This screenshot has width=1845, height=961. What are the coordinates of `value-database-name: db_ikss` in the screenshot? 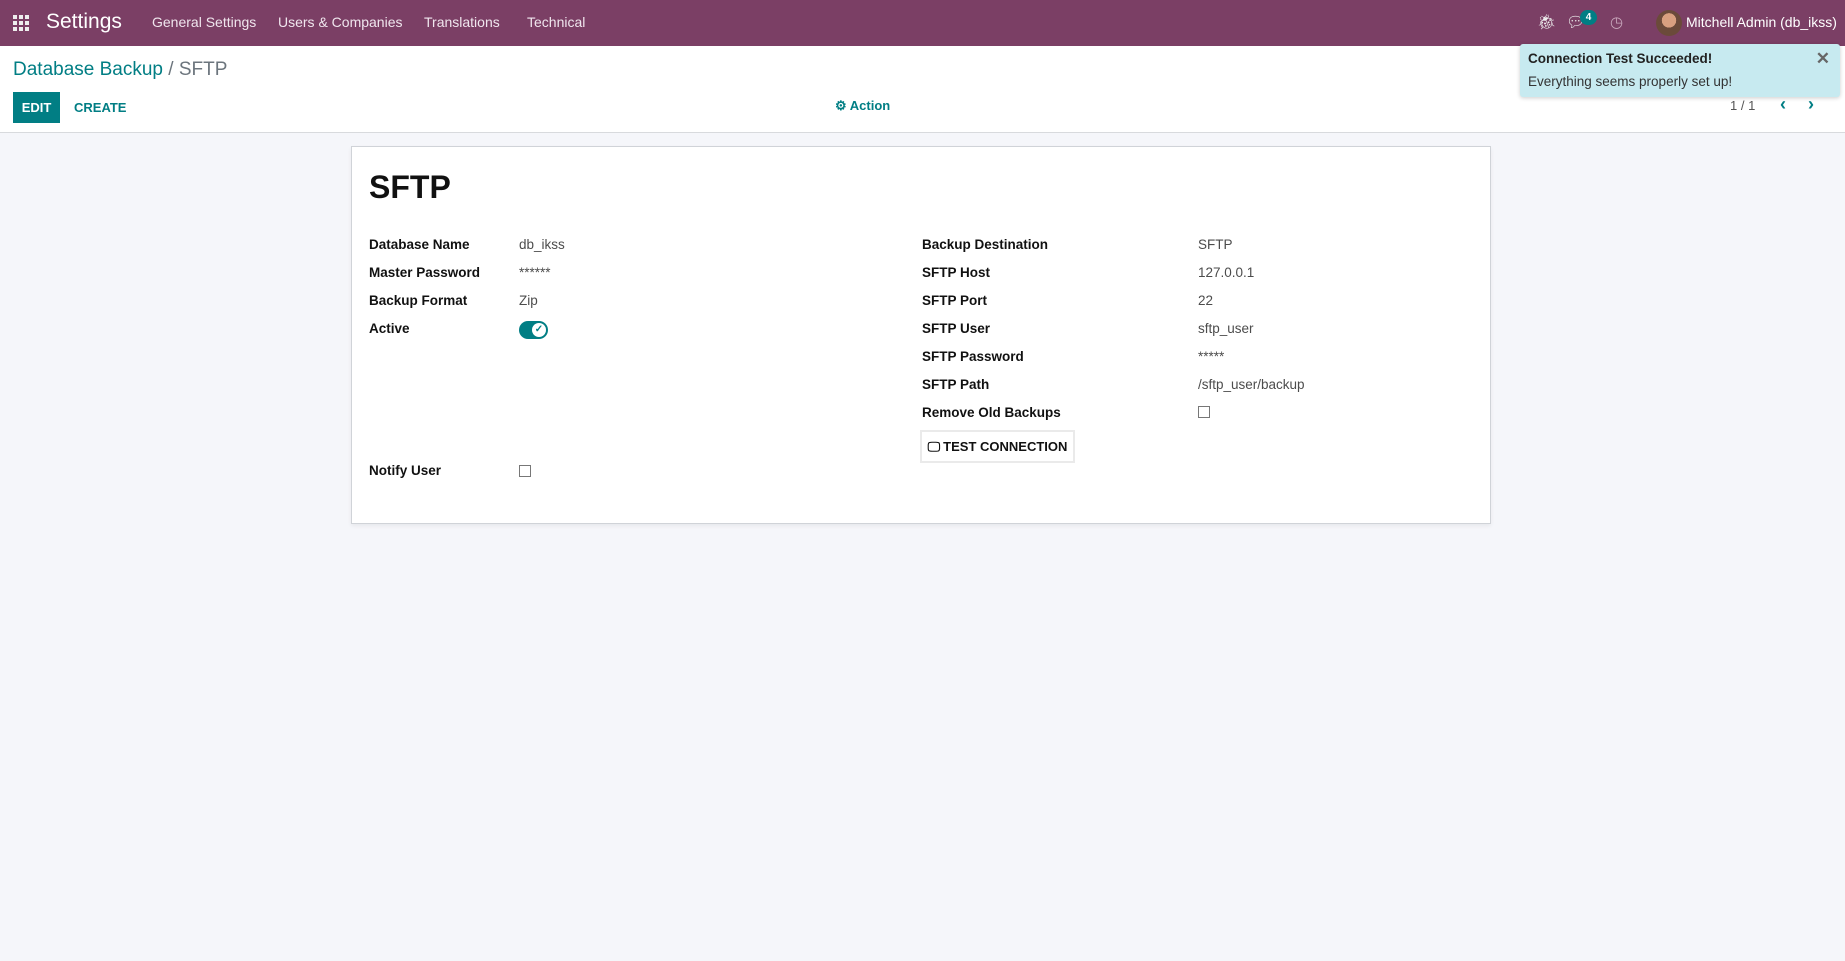 It's located at (542, 244).